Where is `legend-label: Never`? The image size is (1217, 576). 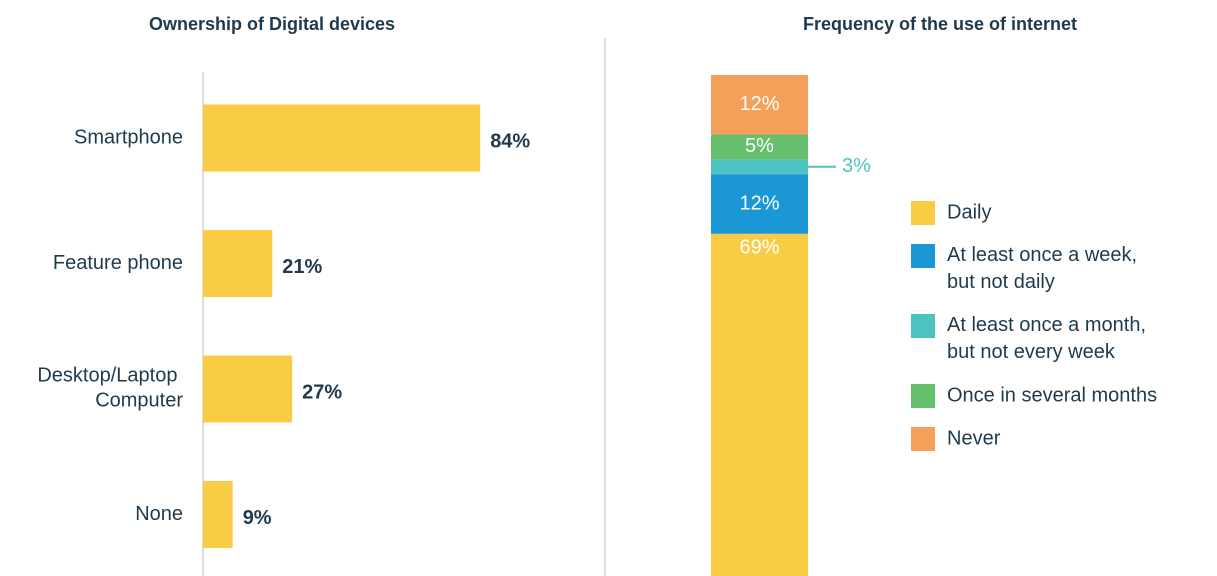 legend-label: Never is located at coordinates (974, 438).